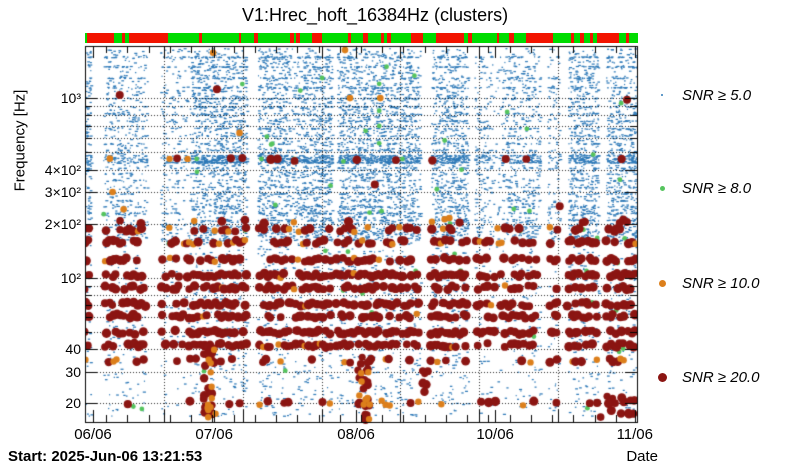  Describe the element at coordinates (20, 140) in the screenshot. I see `y-axis-title: Frequency [Hz]` at that location.